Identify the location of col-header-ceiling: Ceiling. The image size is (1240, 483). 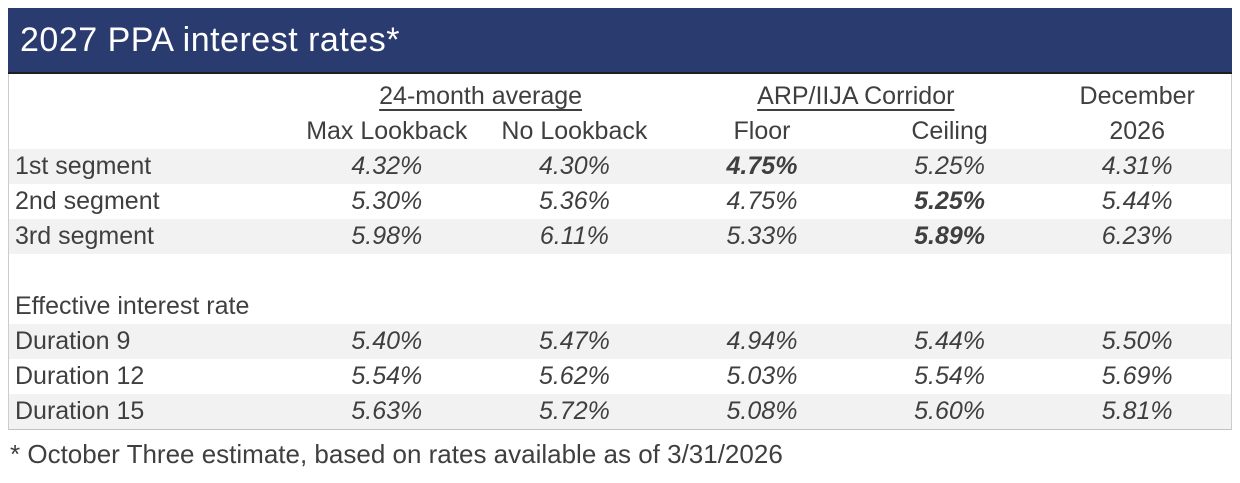
(949, 130).